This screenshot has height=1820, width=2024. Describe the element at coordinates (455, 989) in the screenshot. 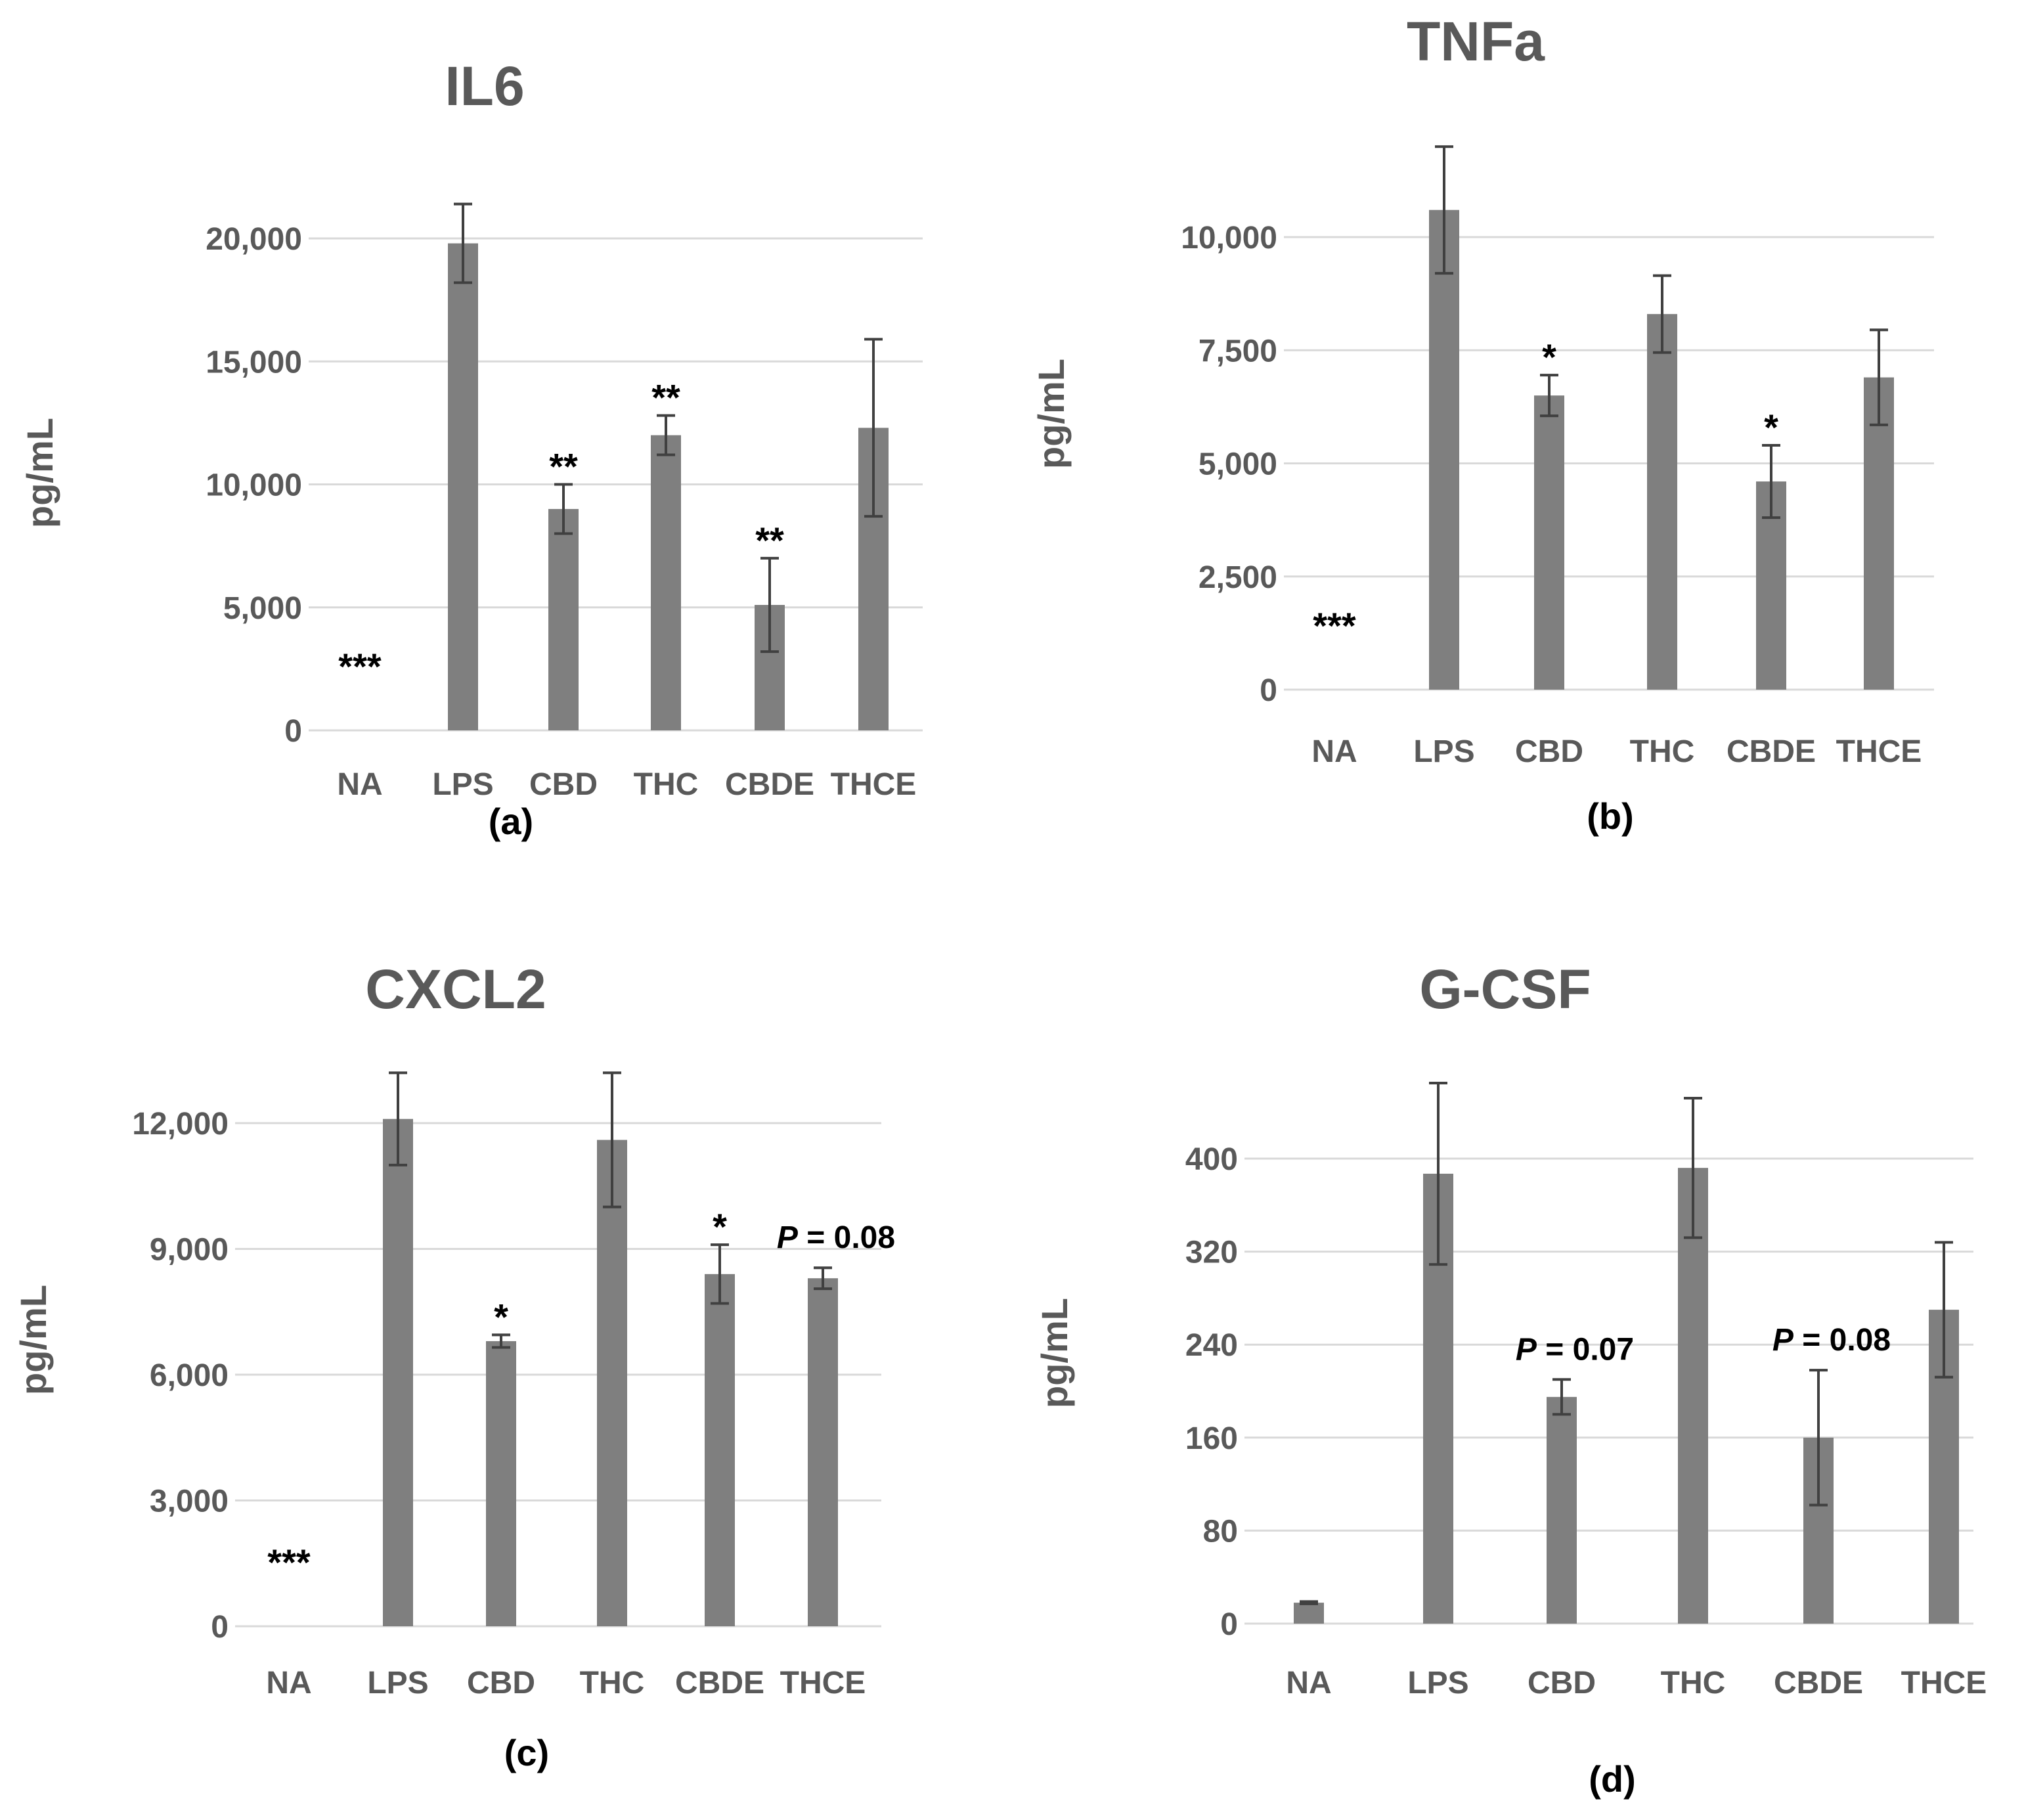

I see `chart-title: CXCL2` at that location.